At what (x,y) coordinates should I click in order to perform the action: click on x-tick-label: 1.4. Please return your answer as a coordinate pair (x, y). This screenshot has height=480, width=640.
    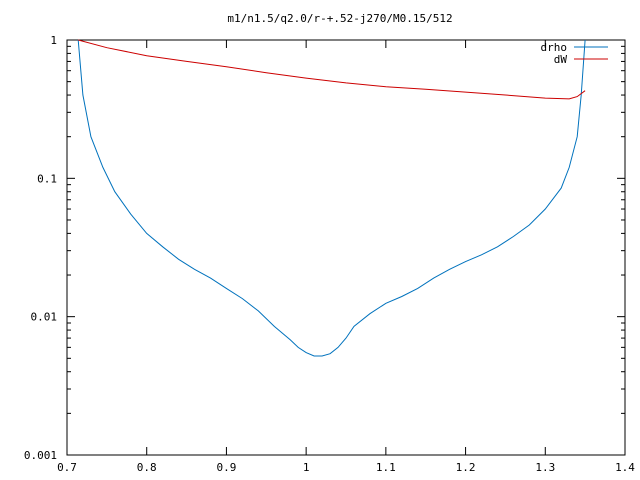
    Looking at the image, I should click on (625, 467).